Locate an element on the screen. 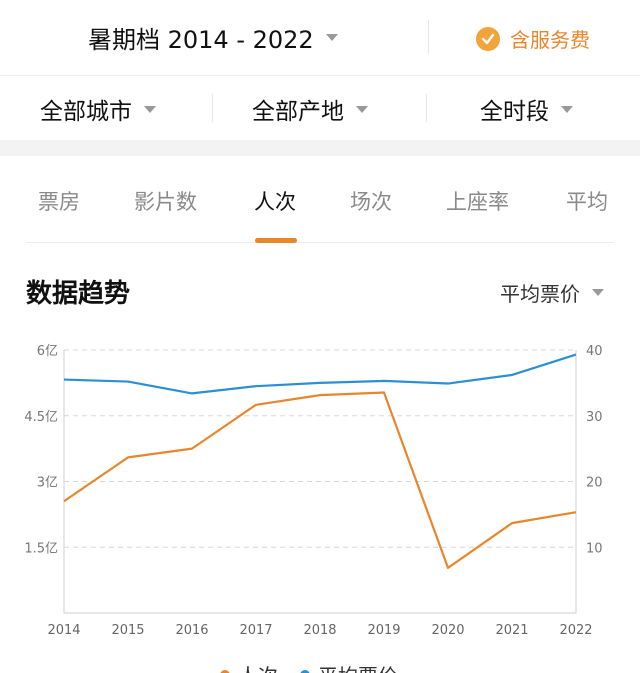 The image size is (640, 673). y-right-tick-label: 40 is located at coordinates (594, 351).